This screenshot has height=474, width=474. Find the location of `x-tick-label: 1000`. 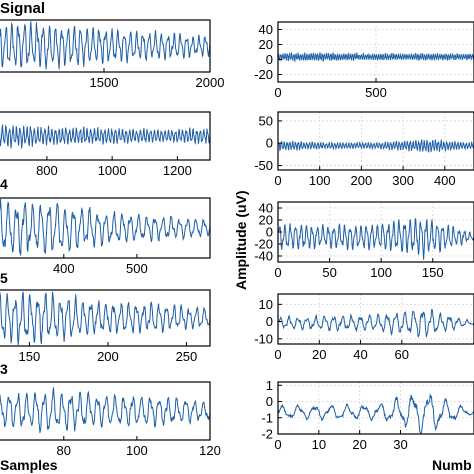

x-tick-label: 1000 is located at coordinates (112, 170).